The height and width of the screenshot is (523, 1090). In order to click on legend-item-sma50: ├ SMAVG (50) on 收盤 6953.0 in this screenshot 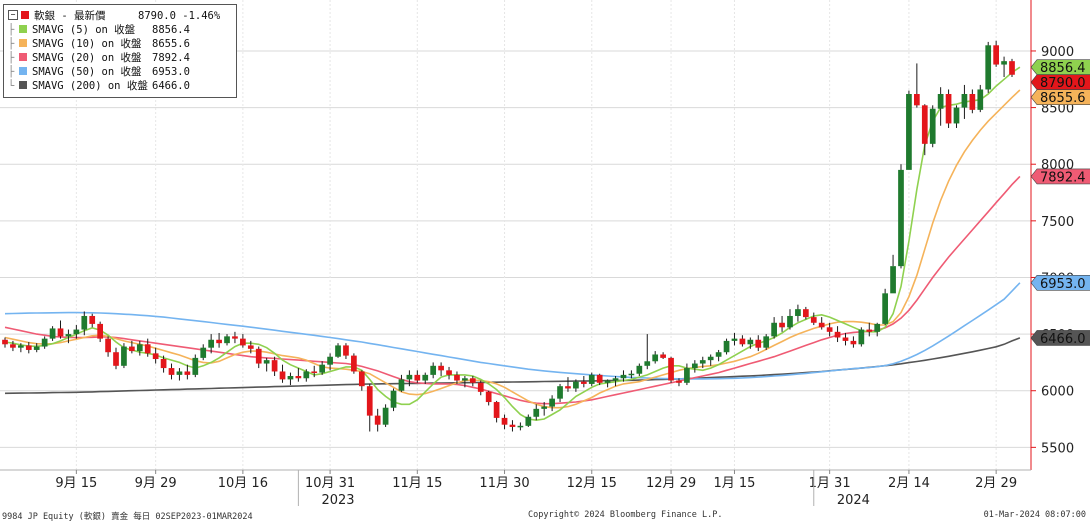, I will do `click(99, 72)`.